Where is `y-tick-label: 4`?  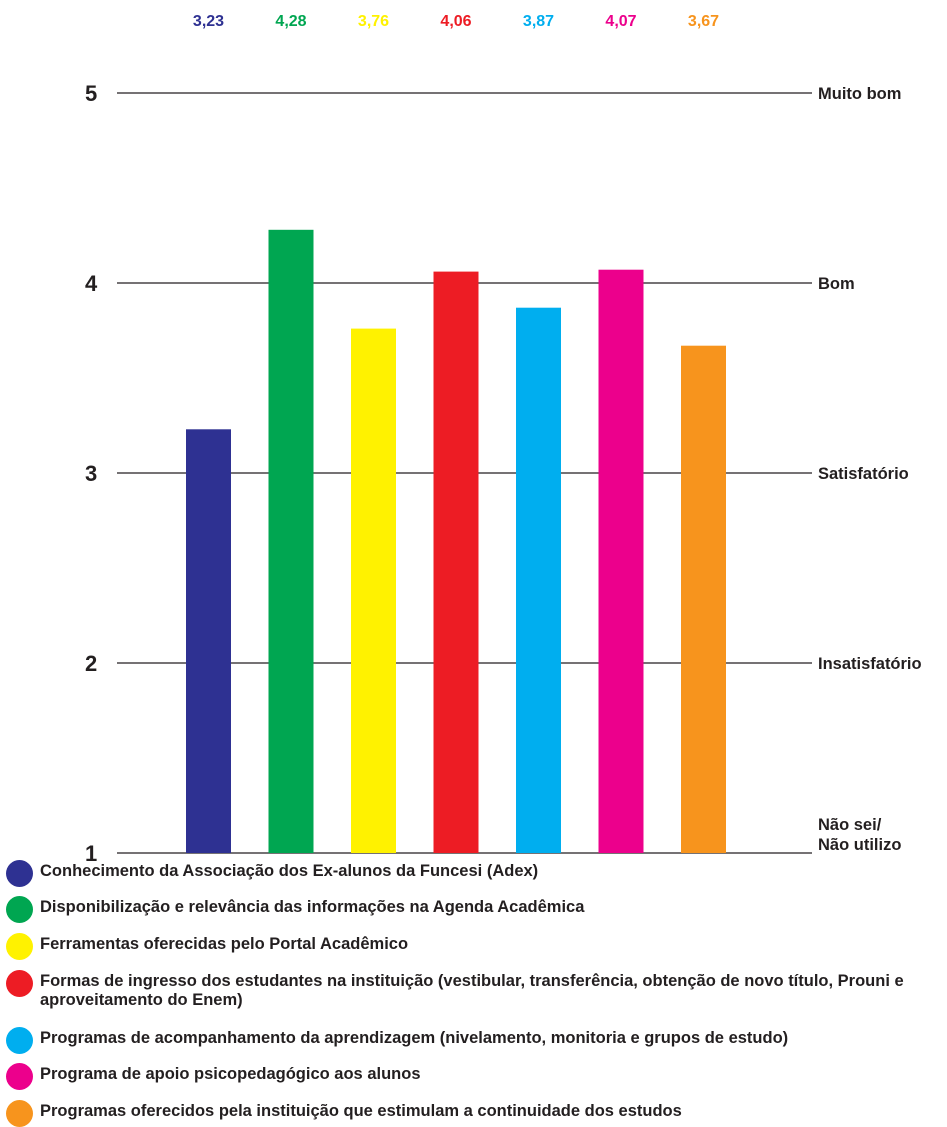
y-tick-label: 4 is located at coordinates (91, 283).